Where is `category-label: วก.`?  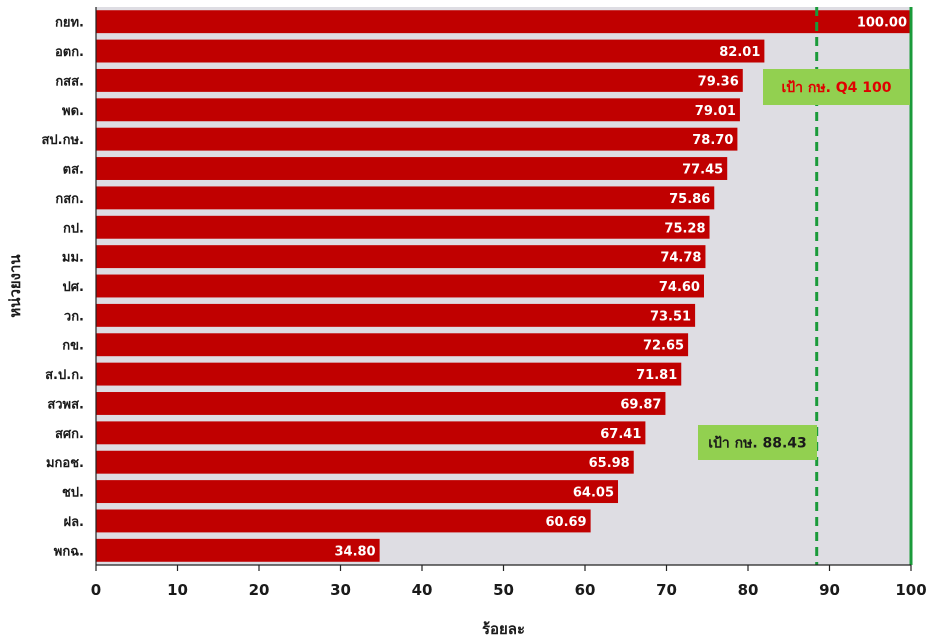 category-label: วก. is located at coordinates (74, 316).